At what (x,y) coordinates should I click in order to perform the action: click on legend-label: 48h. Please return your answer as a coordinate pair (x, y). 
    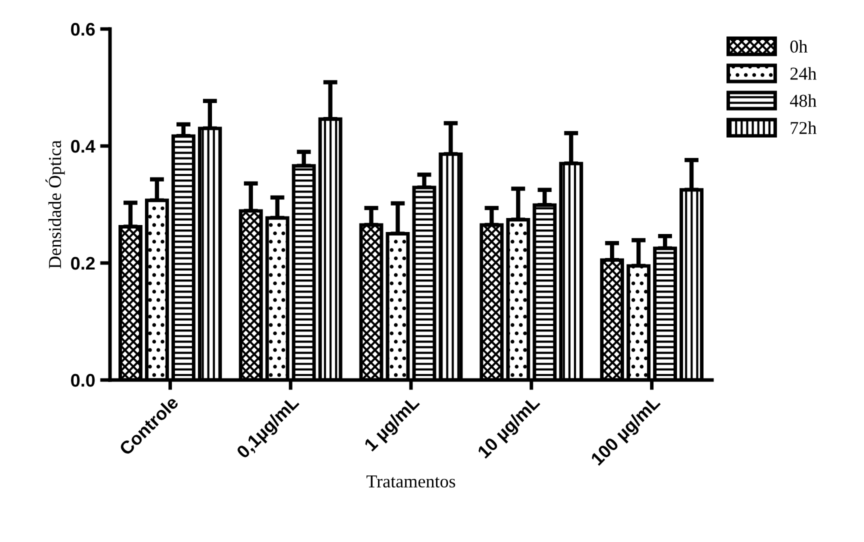
    Looking at the image, I should click on (803, 100).